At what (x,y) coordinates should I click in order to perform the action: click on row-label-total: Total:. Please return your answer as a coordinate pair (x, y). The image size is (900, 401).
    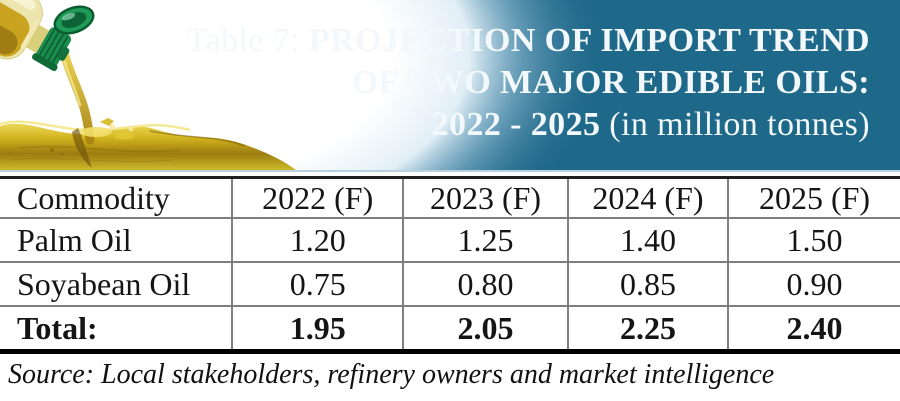
    Looking at the image, I should click on (57, 327).